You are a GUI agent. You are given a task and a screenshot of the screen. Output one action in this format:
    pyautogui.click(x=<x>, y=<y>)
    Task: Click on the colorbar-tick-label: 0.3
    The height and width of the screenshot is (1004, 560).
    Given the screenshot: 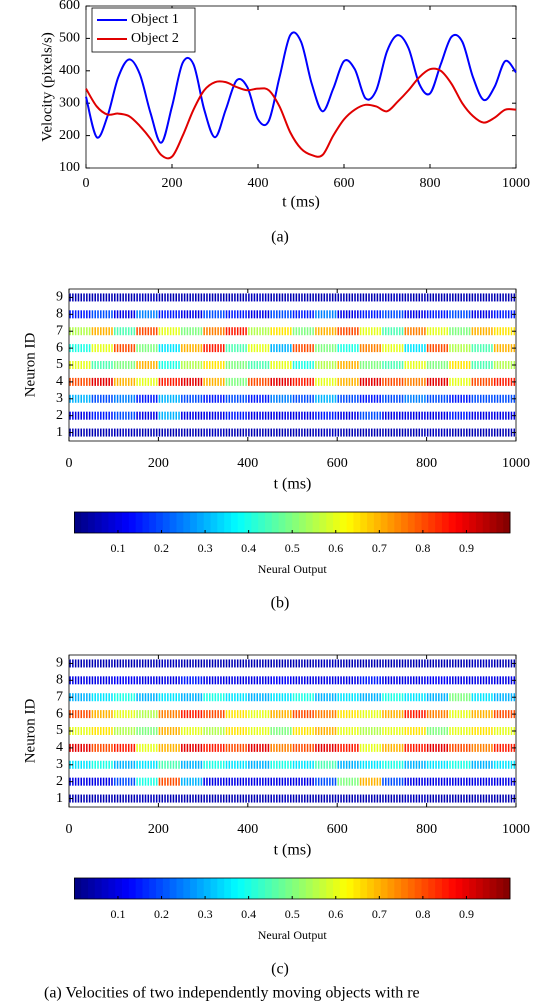 What is the action you would take?
    pyautogui.click(x=205, y=914)
    